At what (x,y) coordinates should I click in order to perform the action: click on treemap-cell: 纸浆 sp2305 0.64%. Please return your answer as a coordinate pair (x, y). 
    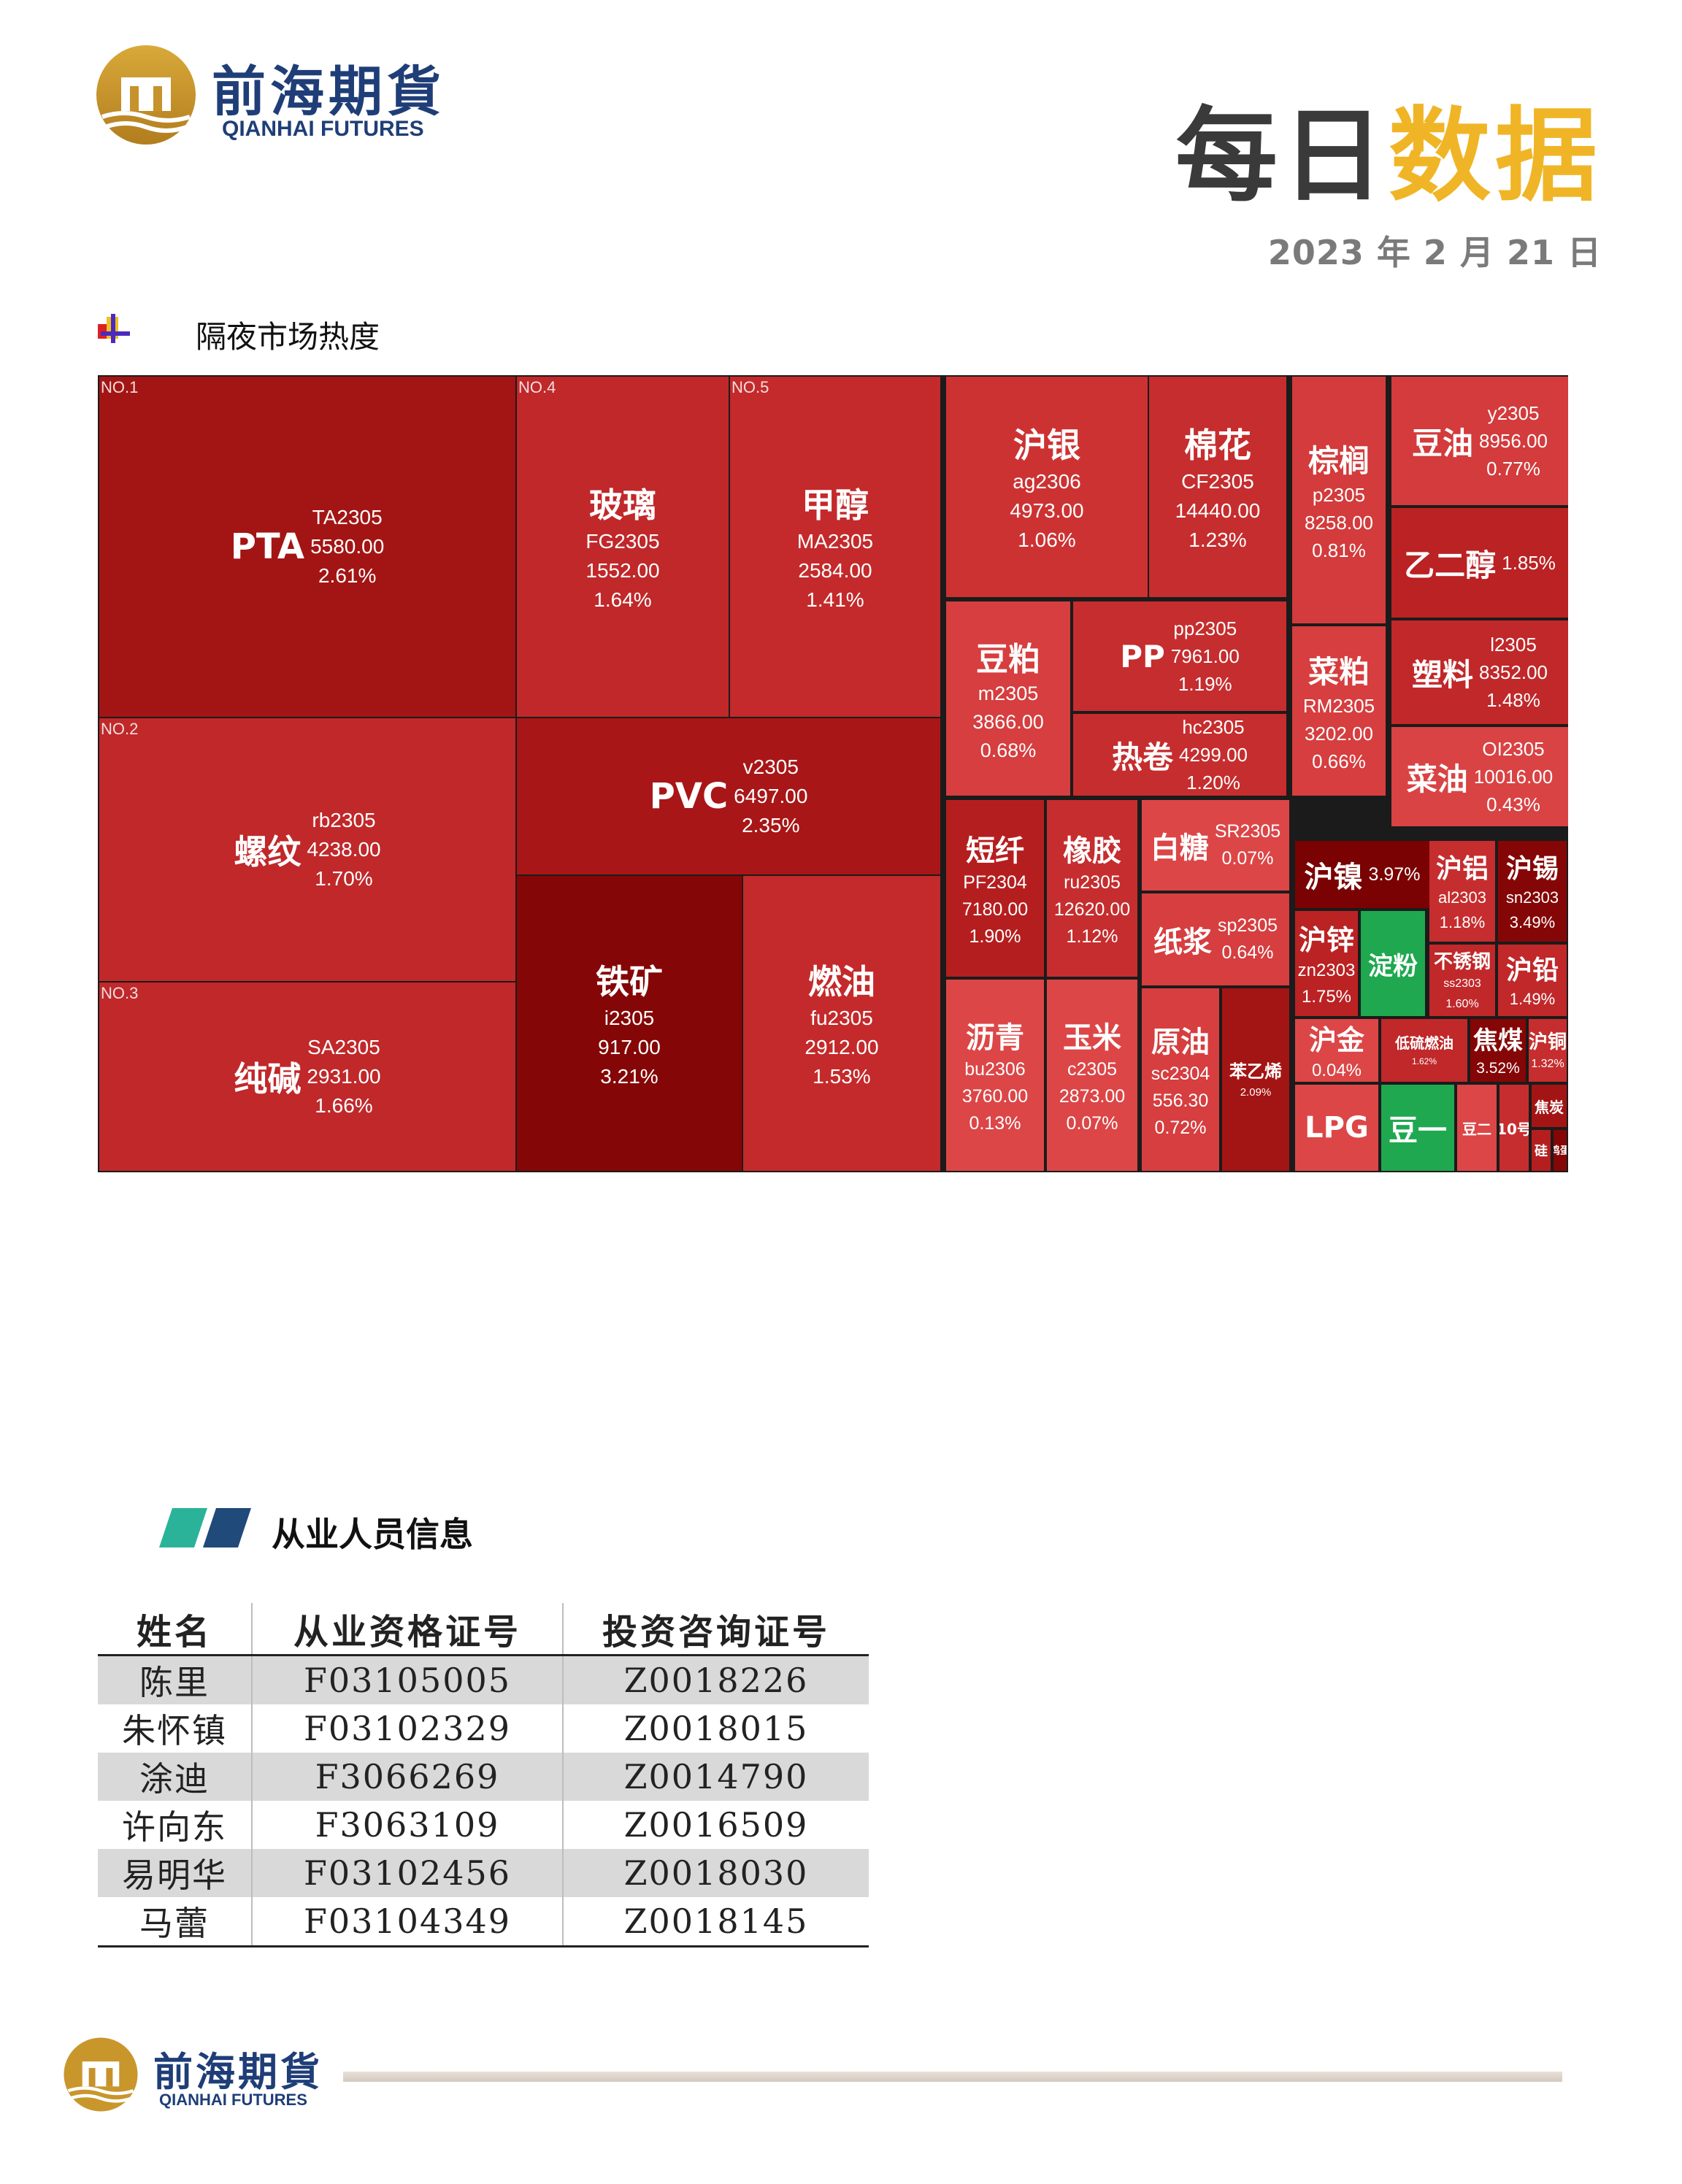
    Looking at the image, I should click on (1215, 939).